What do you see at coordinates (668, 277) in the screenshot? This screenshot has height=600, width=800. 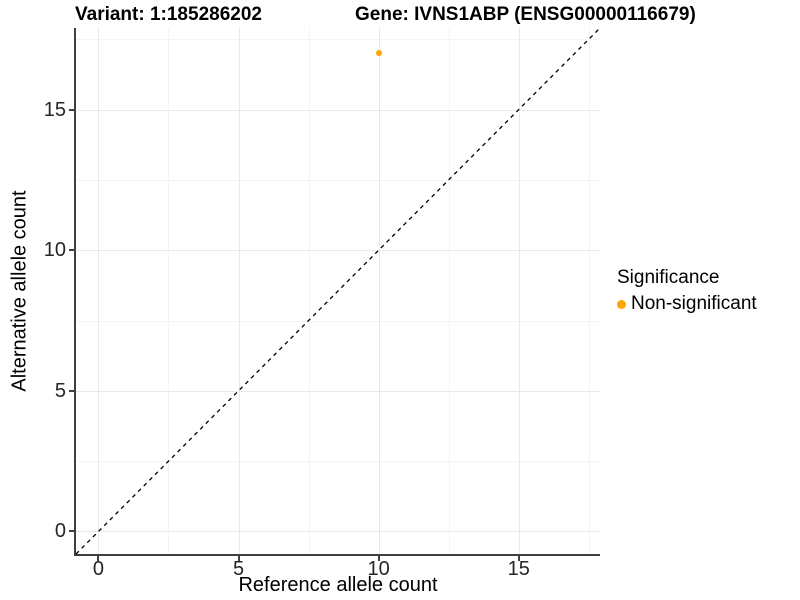 I see `legend-title: Significance` at bounding box center [668, 277].